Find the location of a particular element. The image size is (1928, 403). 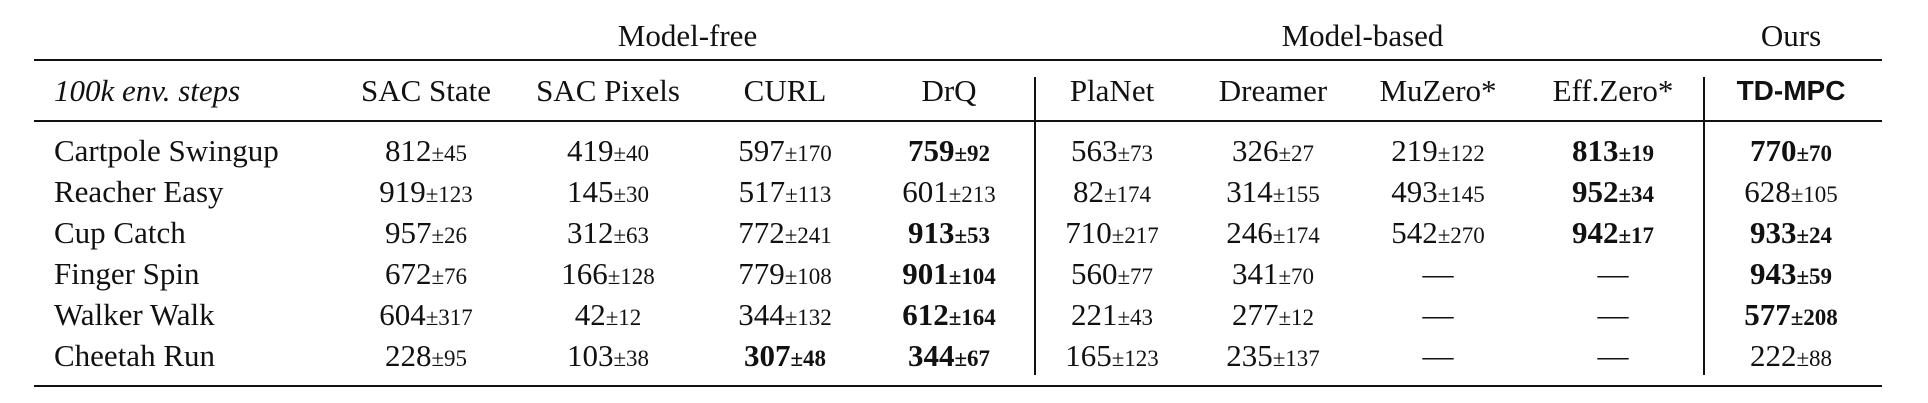

row-label: Cartpole Swingup is located at coordinates (166, 150).